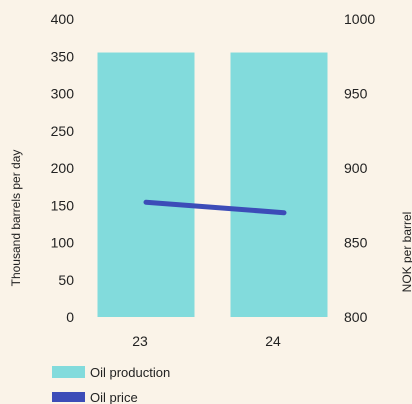 This screenshot has height=404, width=412. What do you see at coordinates (111, 384) in the screenshot?
I see `legend: Oil production Oil price` at bounding box center [111, 384].